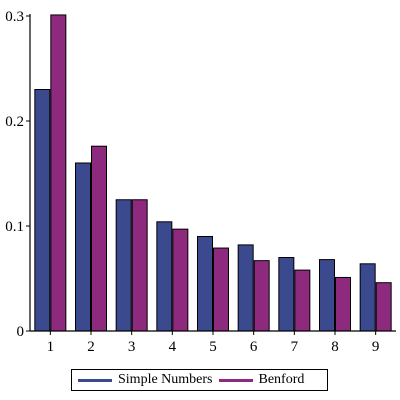  Describe the element at coordinates (21, 332) in the screenshot. I see `y-tick-label-0: 0` at that location.